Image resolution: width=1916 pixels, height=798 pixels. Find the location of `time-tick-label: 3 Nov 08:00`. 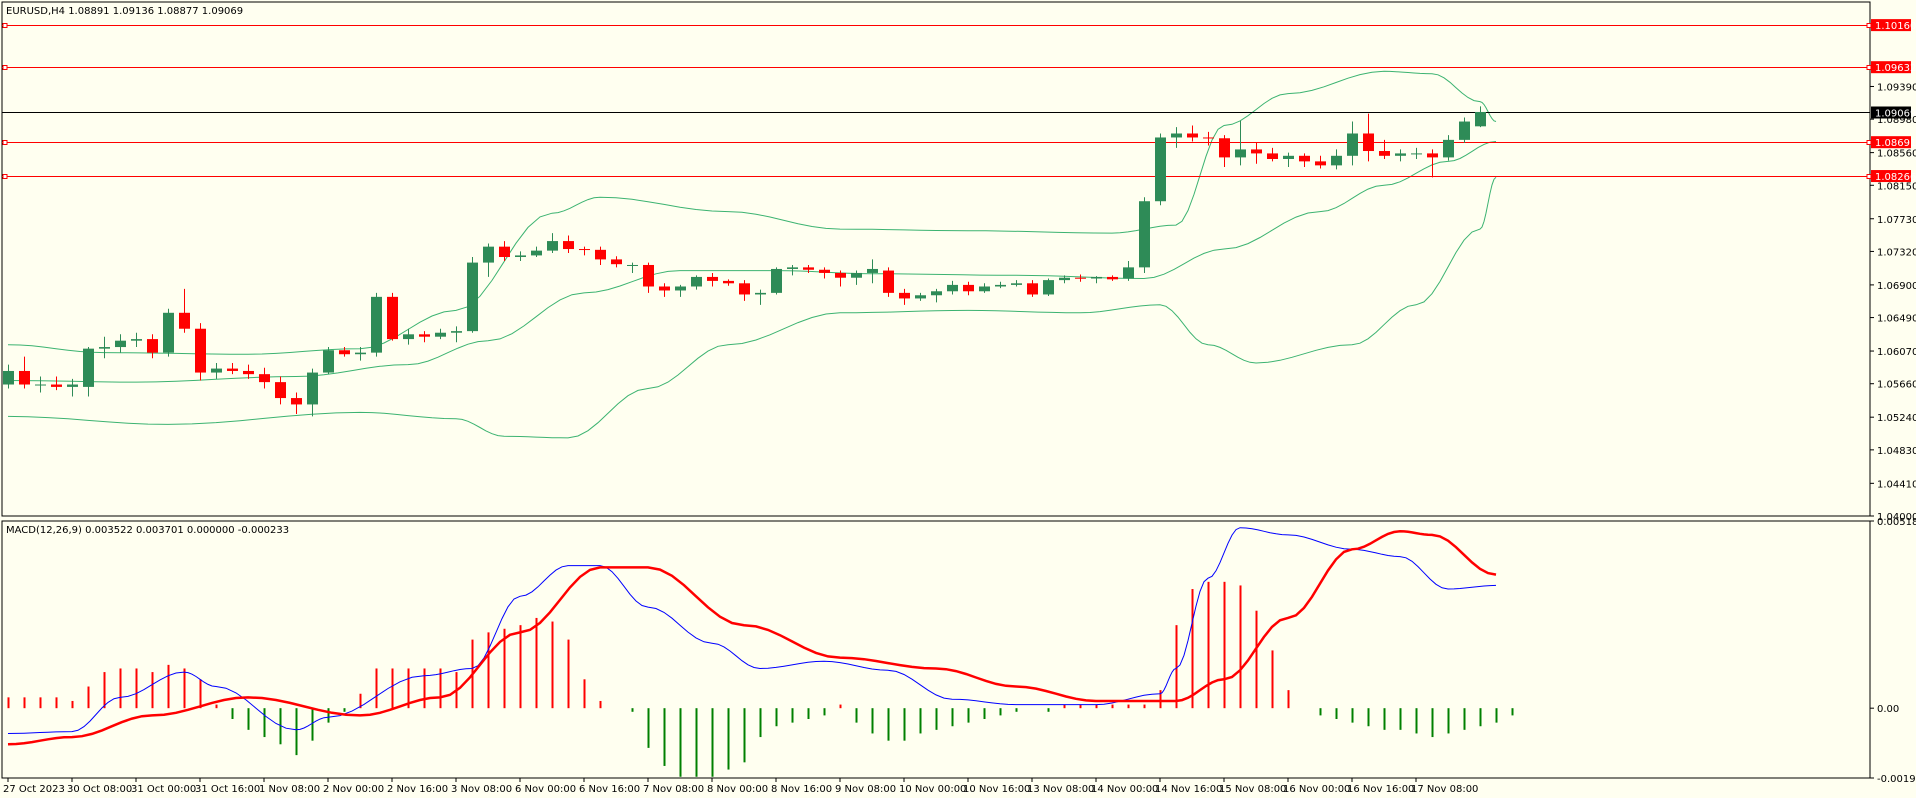

time-tick-label: 3 Nov 08:00 is located at coordinates (481, 789).